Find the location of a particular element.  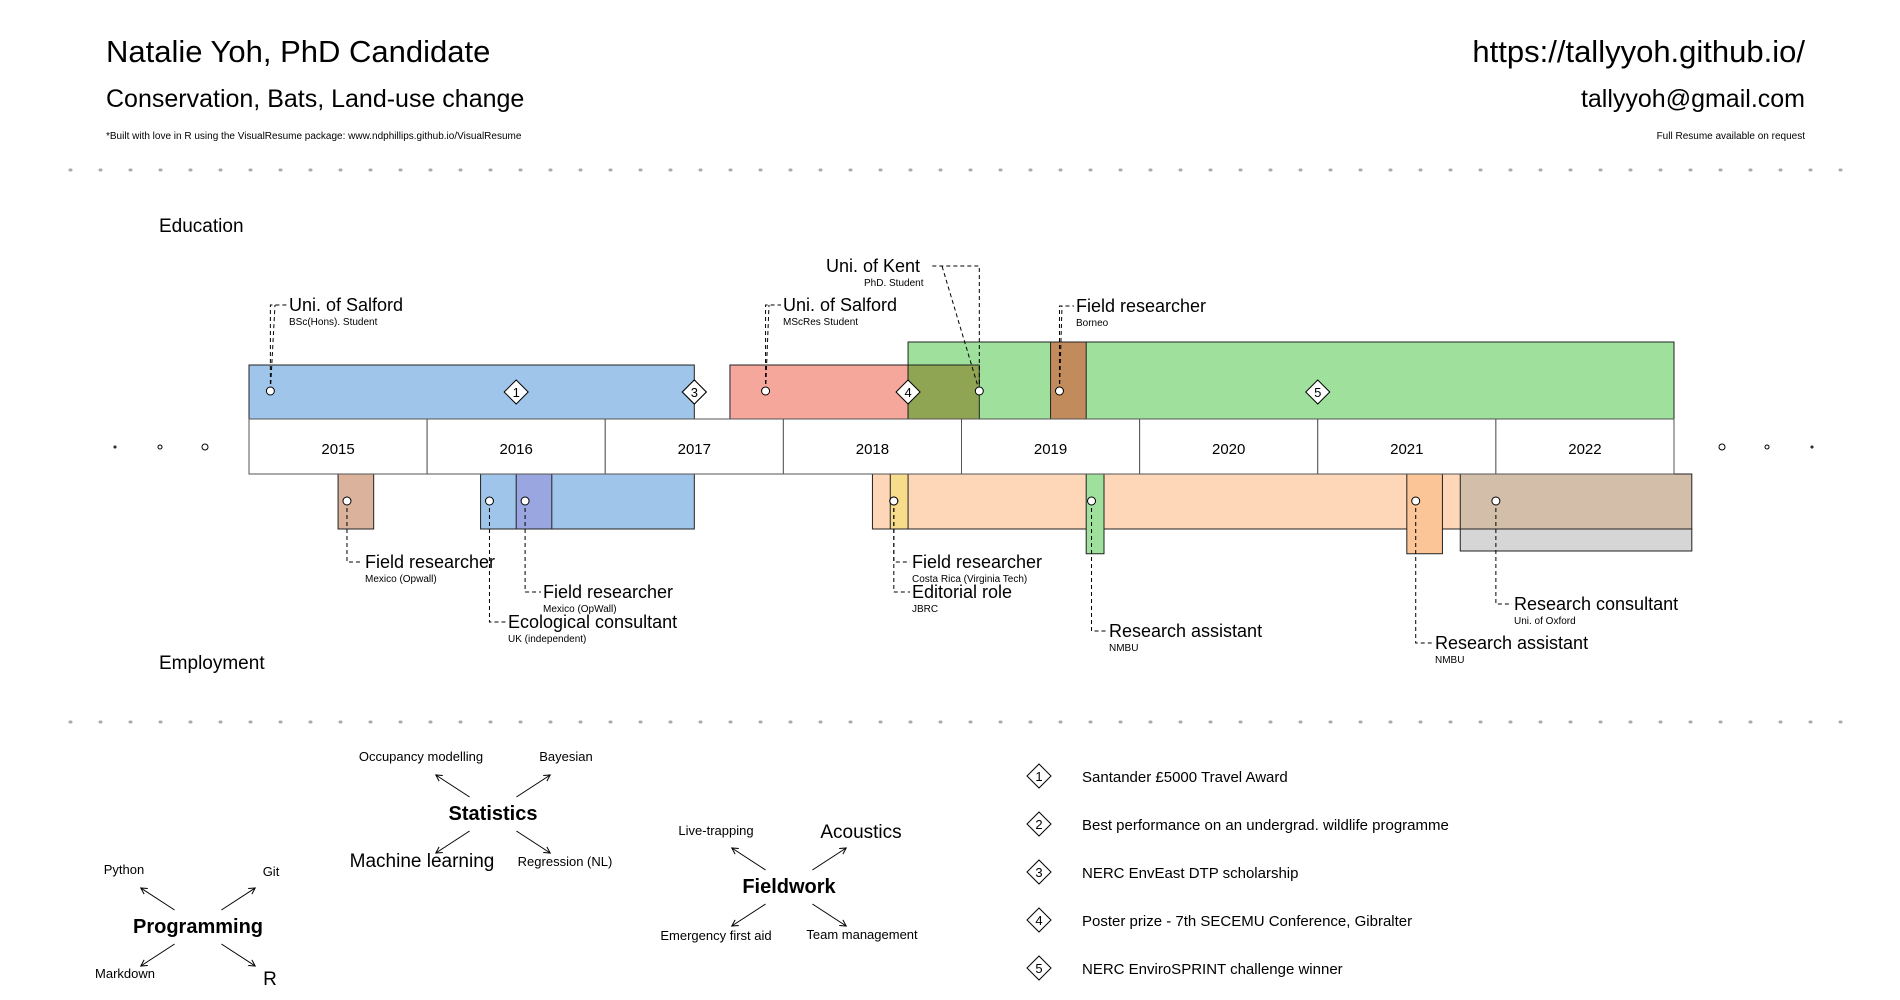

award-legend-3-number: 3 is located at coordinates (1038, 872).